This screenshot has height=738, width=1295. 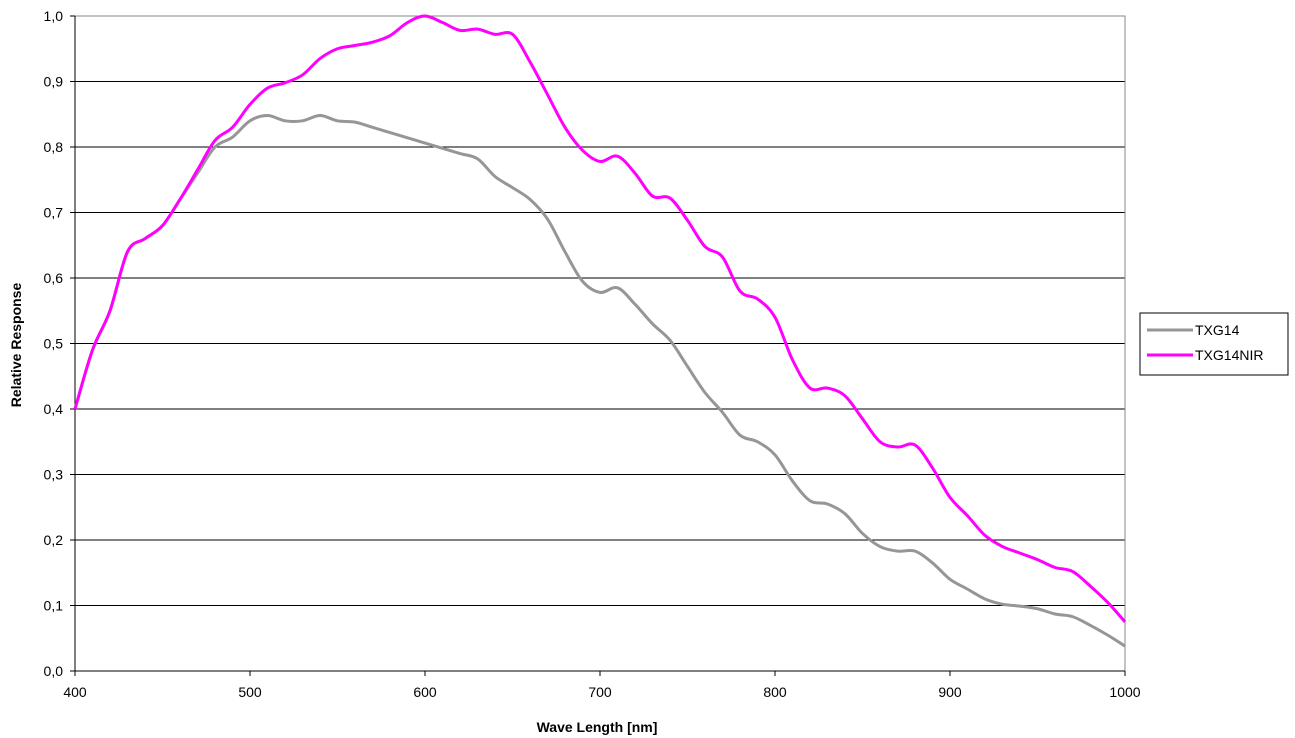 What do you see at coordinates (775, 692) in the screenshot?
I see `x-tick-label-4: 800` at bounding box center [775, 692].